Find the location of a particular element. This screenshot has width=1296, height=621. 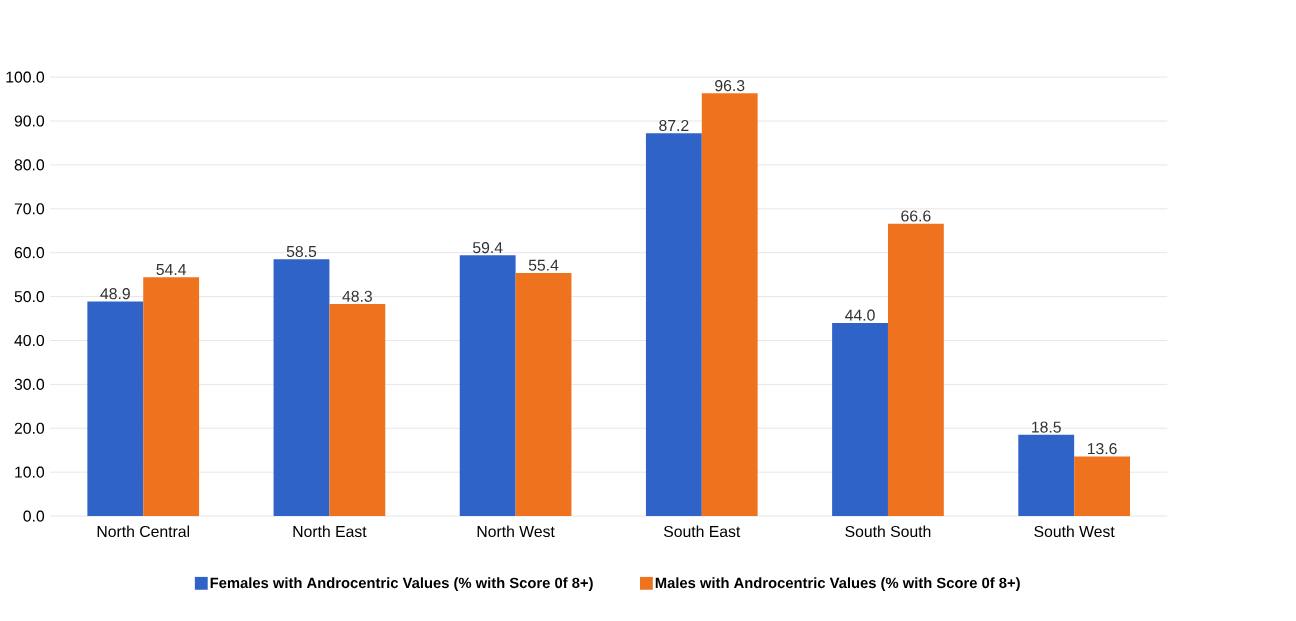

data-label: 58.5 is located at coordinates (301, 252).